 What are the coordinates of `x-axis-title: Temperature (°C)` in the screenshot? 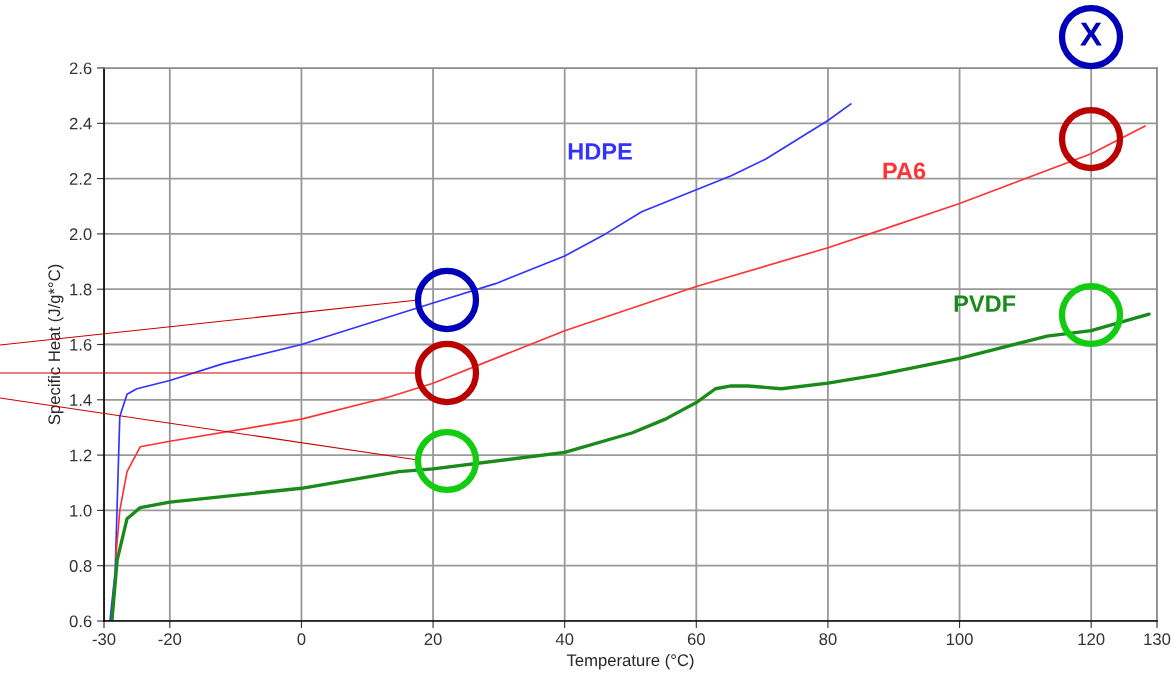 It's located at (630, 661).